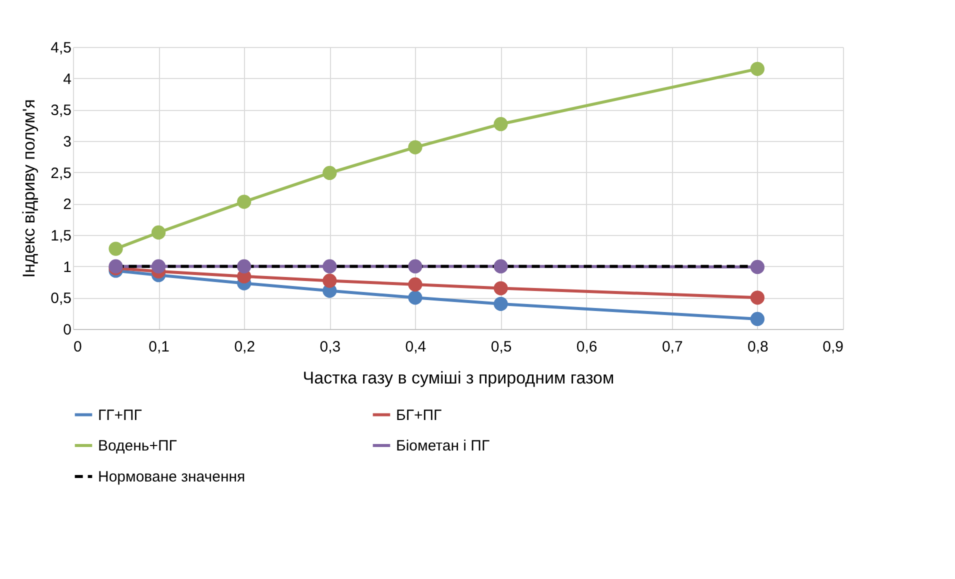  What do you see at coordinates (61, 173) in the screenshot?
I see `y-tick-label: 2,5` at bounding box center [61, 173].